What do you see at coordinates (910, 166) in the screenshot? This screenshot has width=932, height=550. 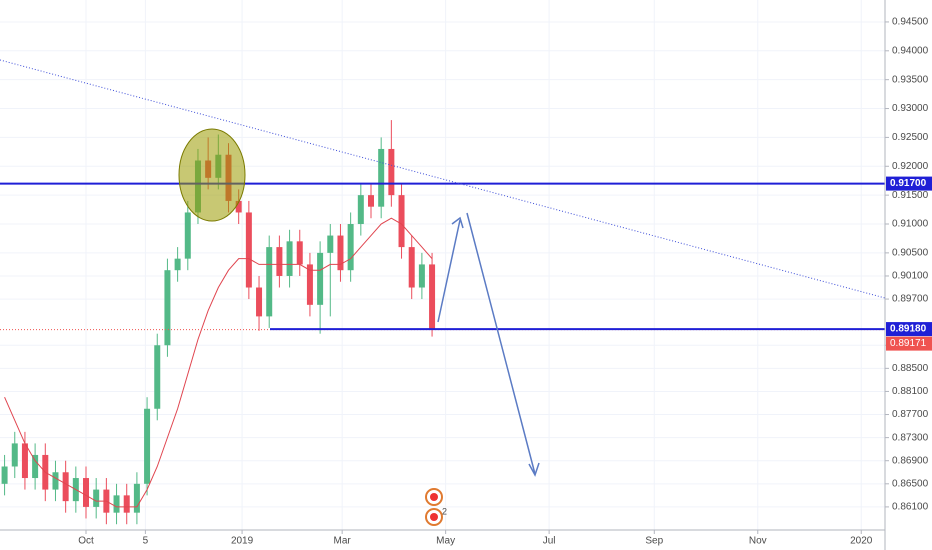 I see `y-tick-label: 0.92000` at bounding box center [910, 166].